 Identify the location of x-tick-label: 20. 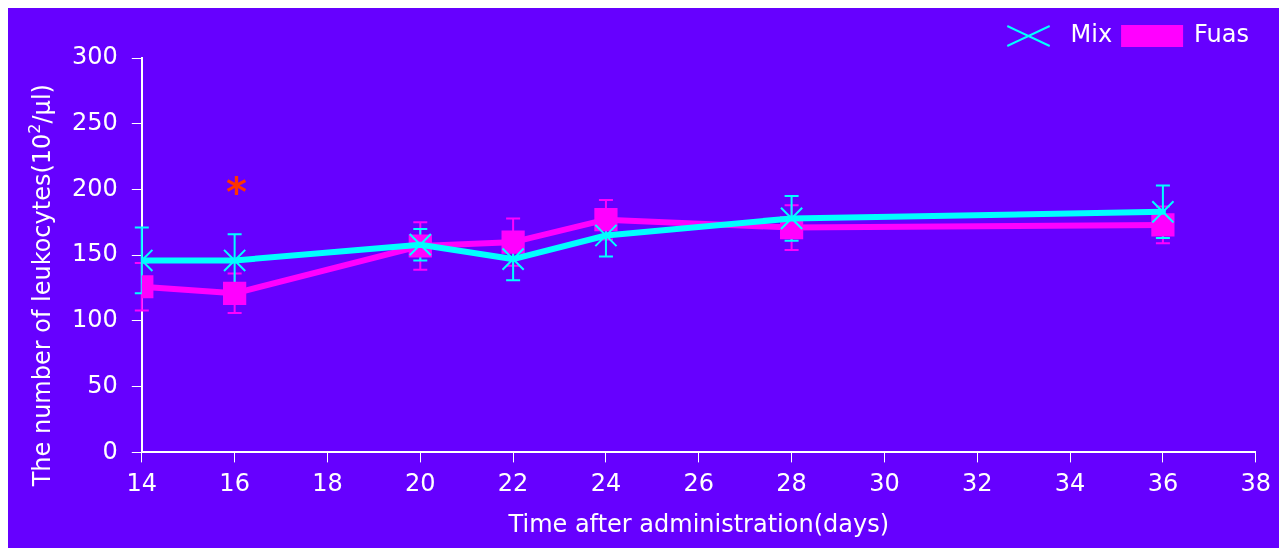
(420, 483).